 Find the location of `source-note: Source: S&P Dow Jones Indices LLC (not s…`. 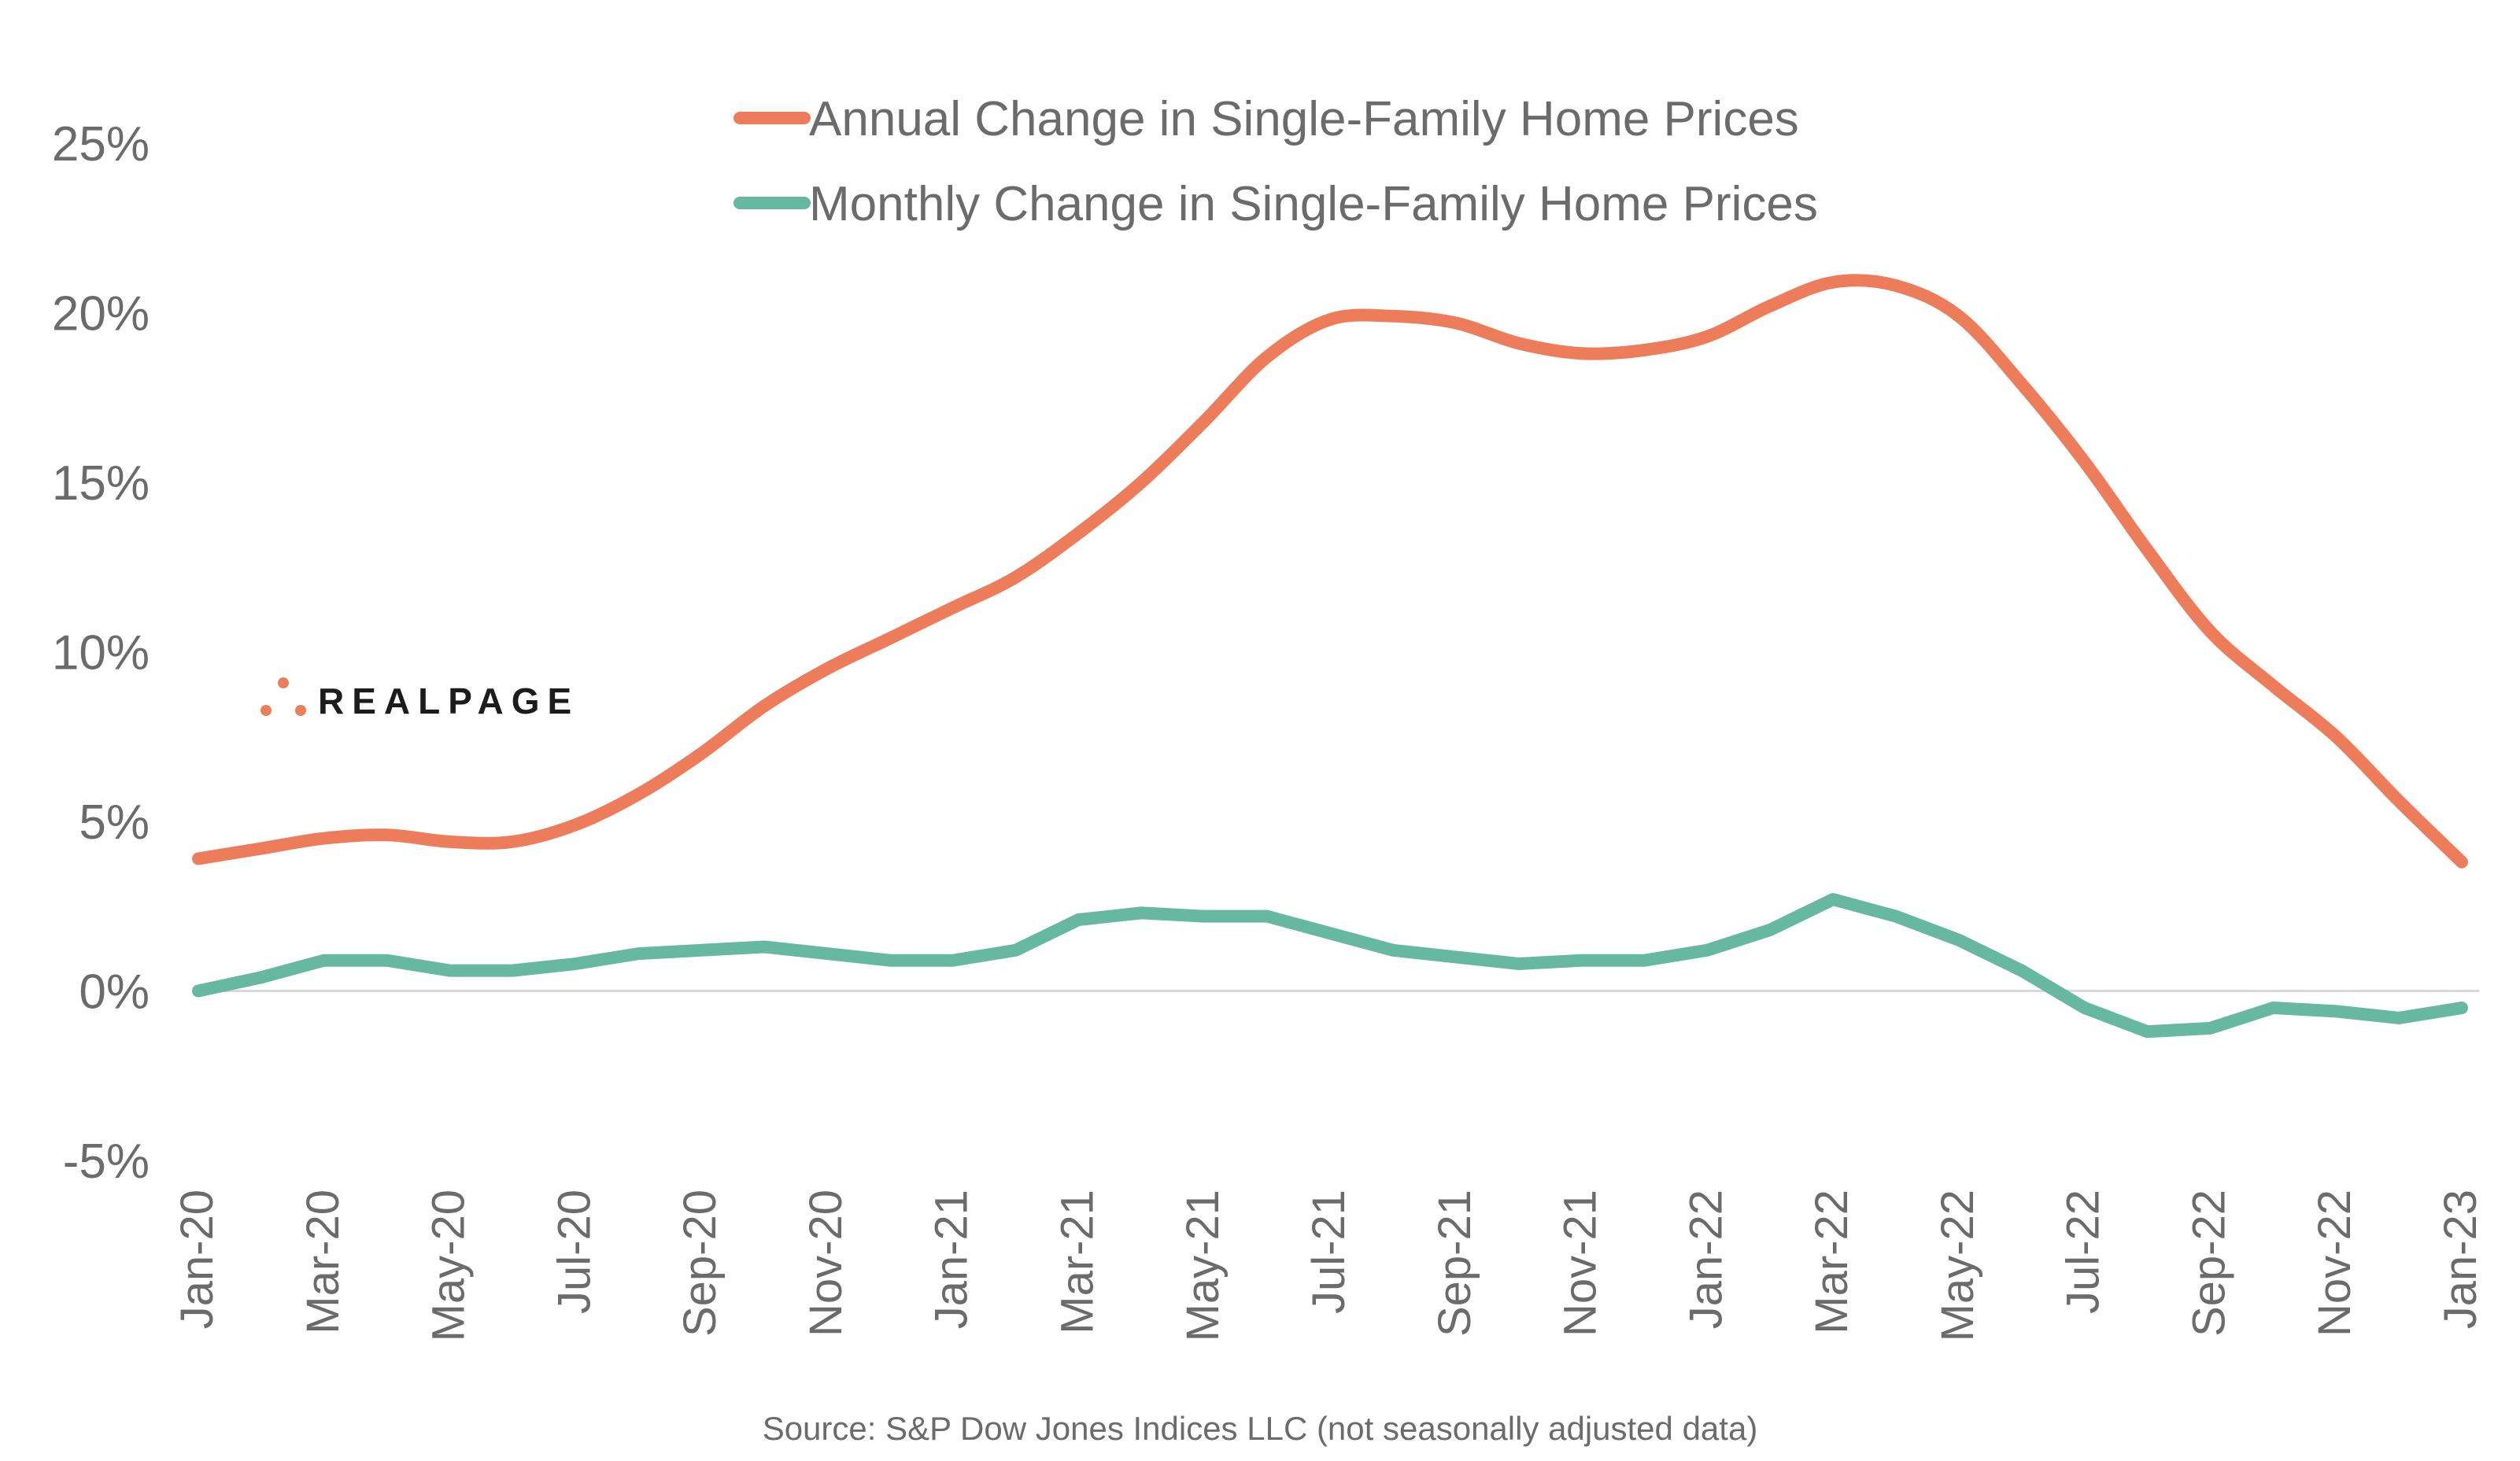

source-note: Source: S&P Dow Jones Indices LLC (not s… is located at coordinates (1260, 1428).